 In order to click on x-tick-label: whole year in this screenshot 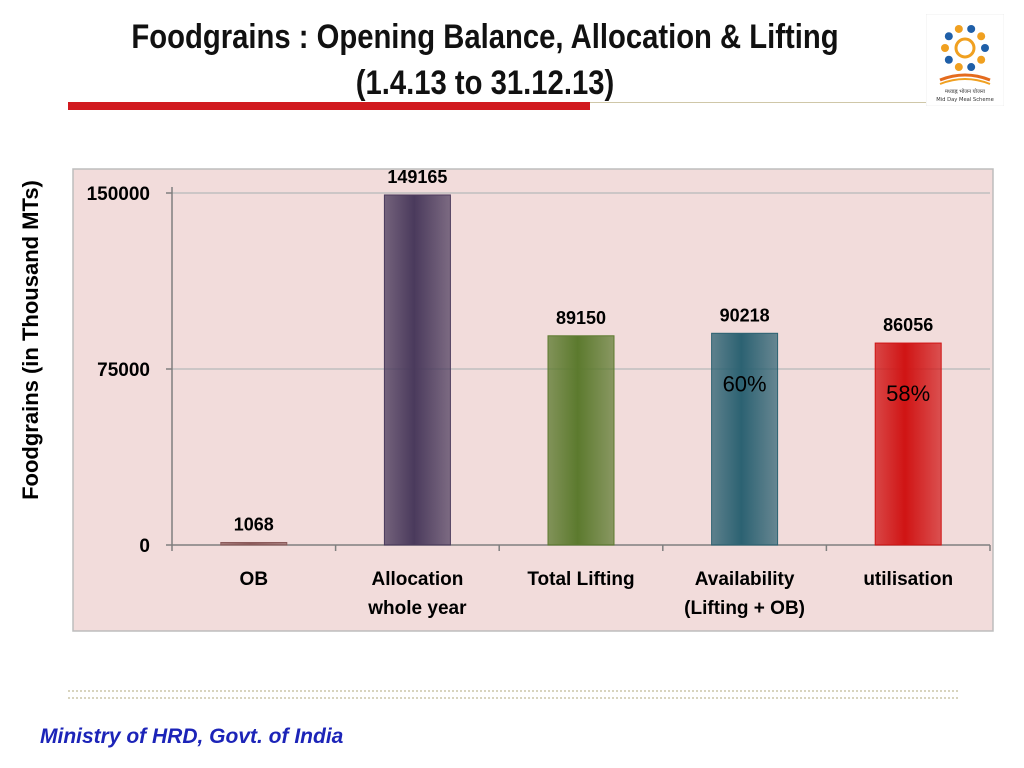, I will do `click(417, 608)`.